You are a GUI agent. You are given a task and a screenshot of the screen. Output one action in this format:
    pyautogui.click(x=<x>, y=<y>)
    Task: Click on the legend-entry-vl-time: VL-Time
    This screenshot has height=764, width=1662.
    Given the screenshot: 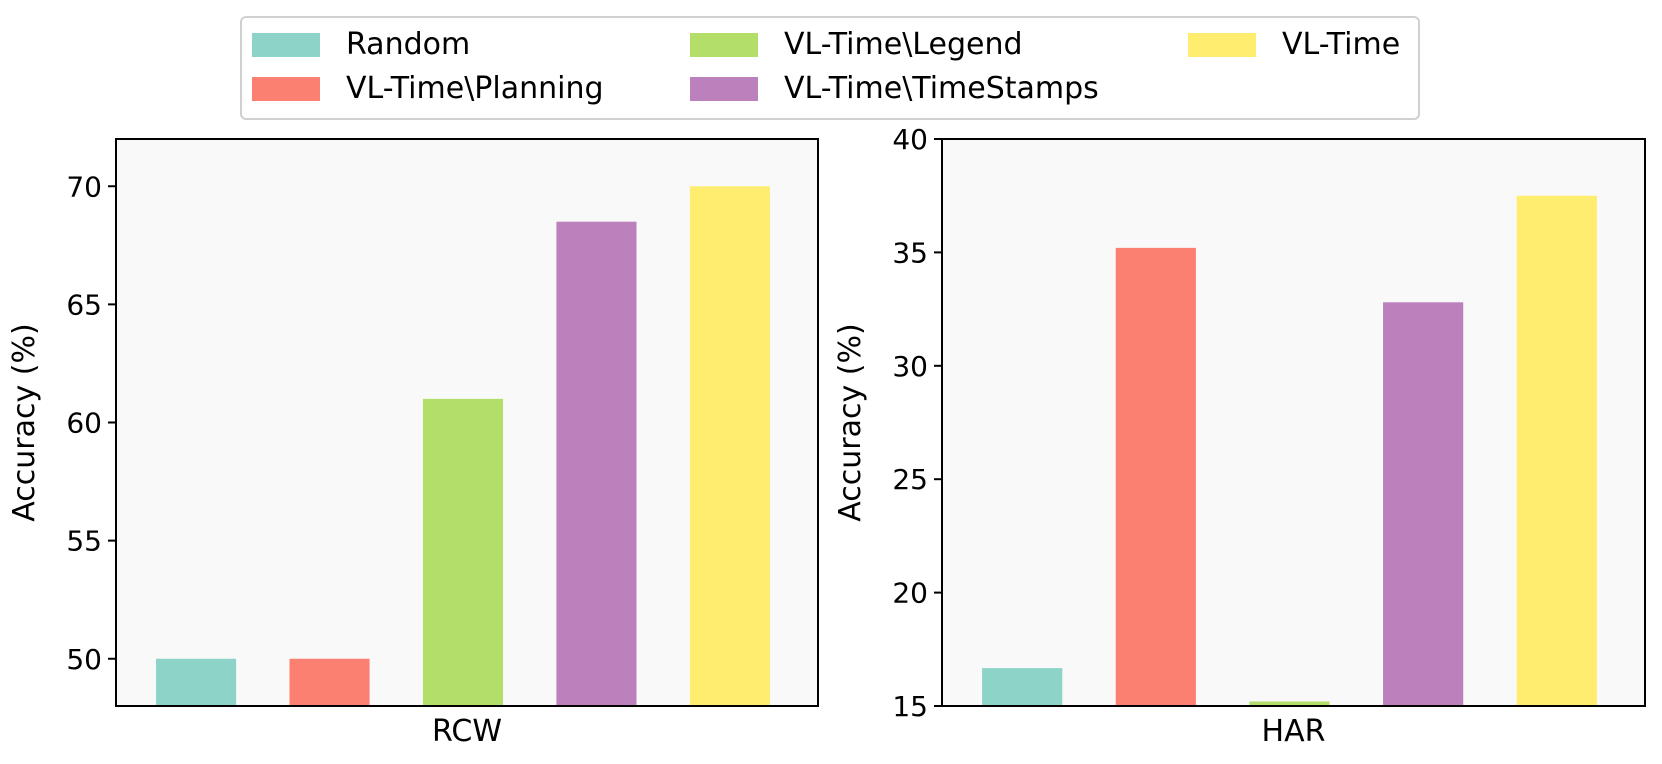 What is the action you would take?
    pyautogui.click(x=1294, y=45)
    